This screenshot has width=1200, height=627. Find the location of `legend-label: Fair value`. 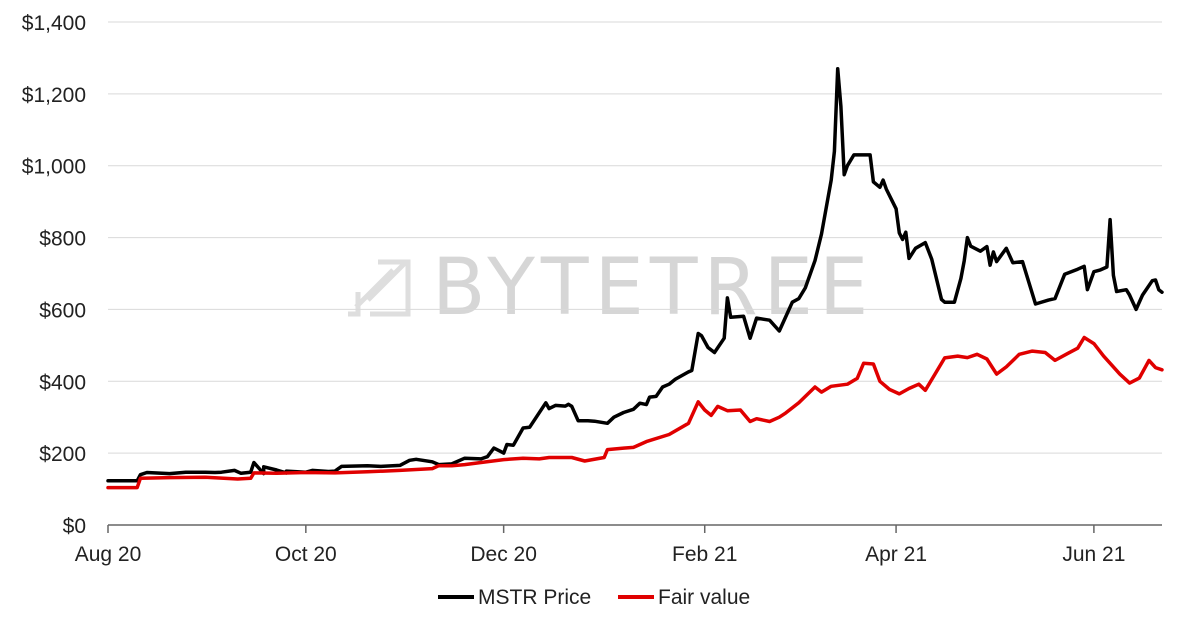

legend-label: Fair value is located at coordinates (704, 597).